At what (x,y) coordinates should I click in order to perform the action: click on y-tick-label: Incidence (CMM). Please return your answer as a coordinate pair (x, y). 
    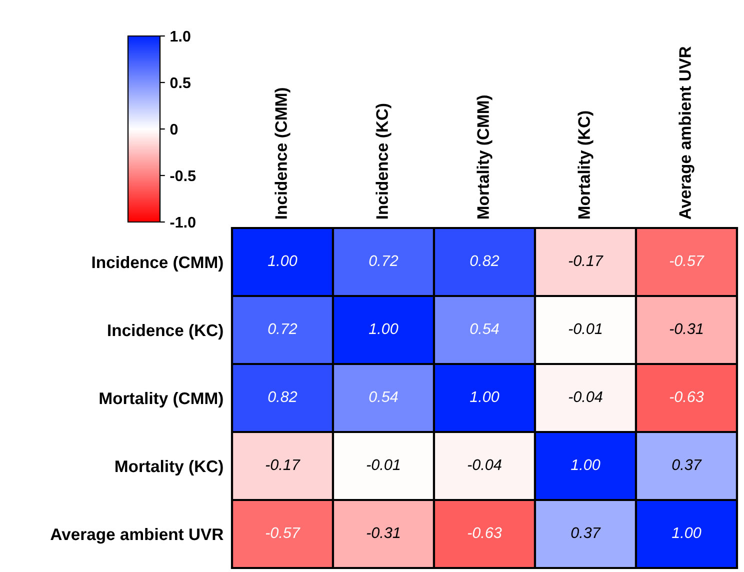
    Looking at the image, I should click on (157, 264).